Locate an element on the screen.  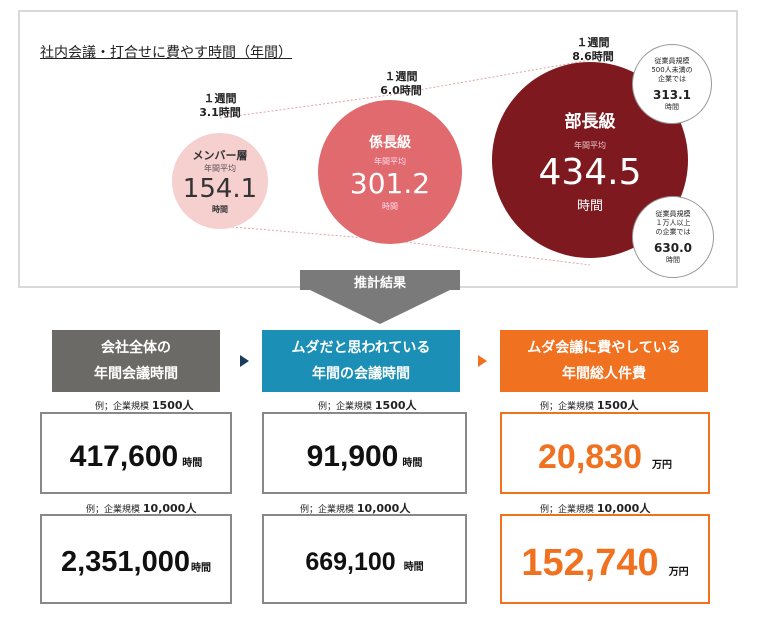
series-name: 係長級 is located at coordinates (390, 143).